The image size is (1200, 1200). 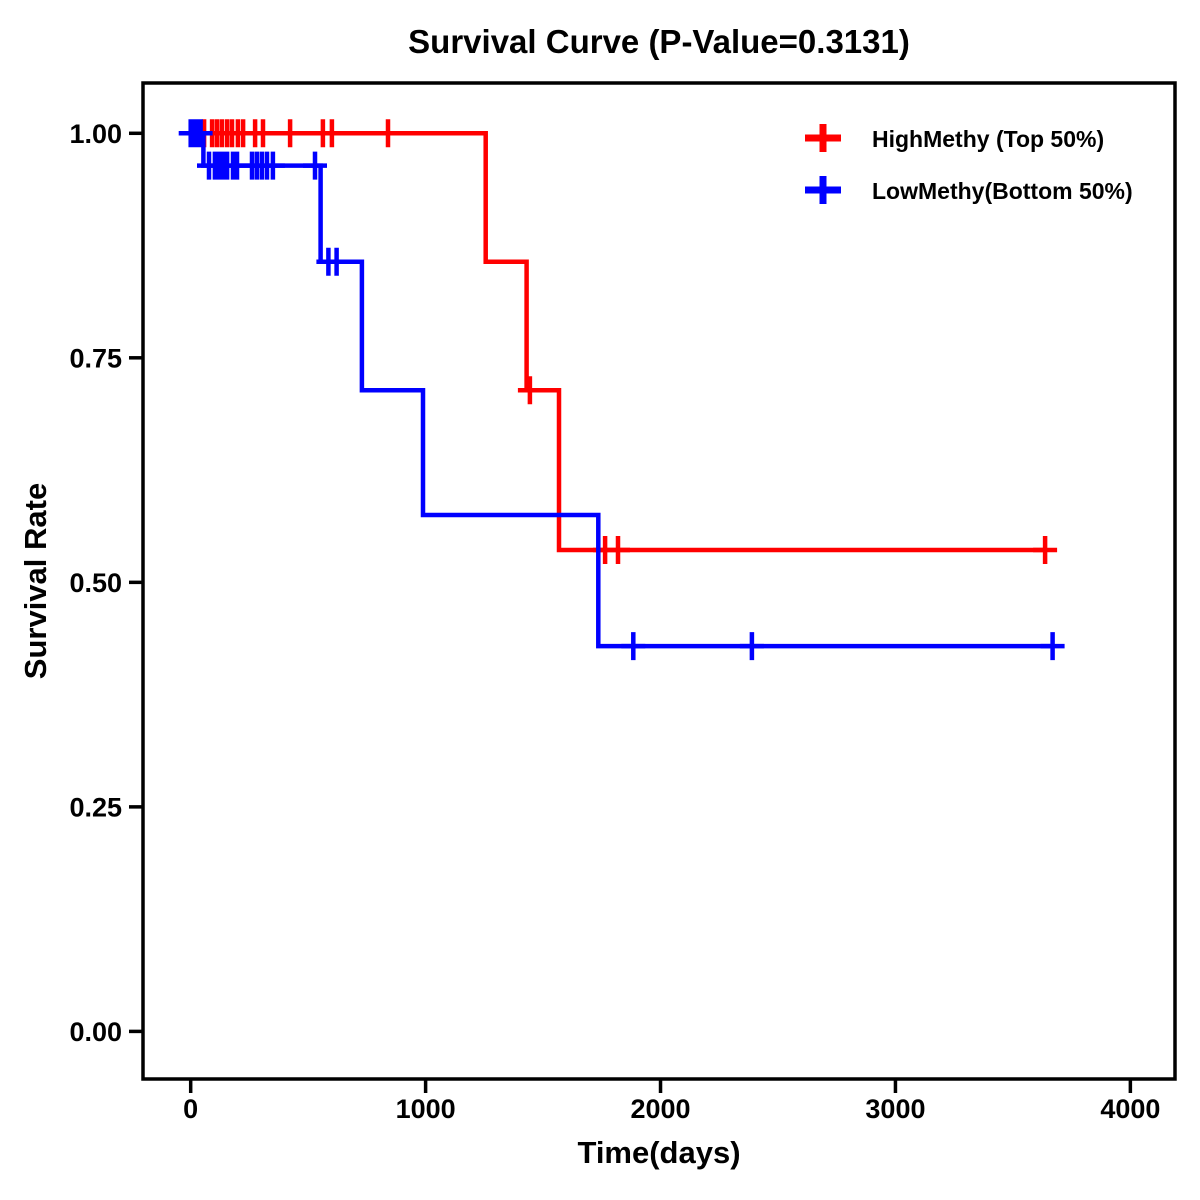 What do you see at coordinates (823, 138) in the screenshot?
I see `legend-marker-high-methy` at bounding box center [823, 138].